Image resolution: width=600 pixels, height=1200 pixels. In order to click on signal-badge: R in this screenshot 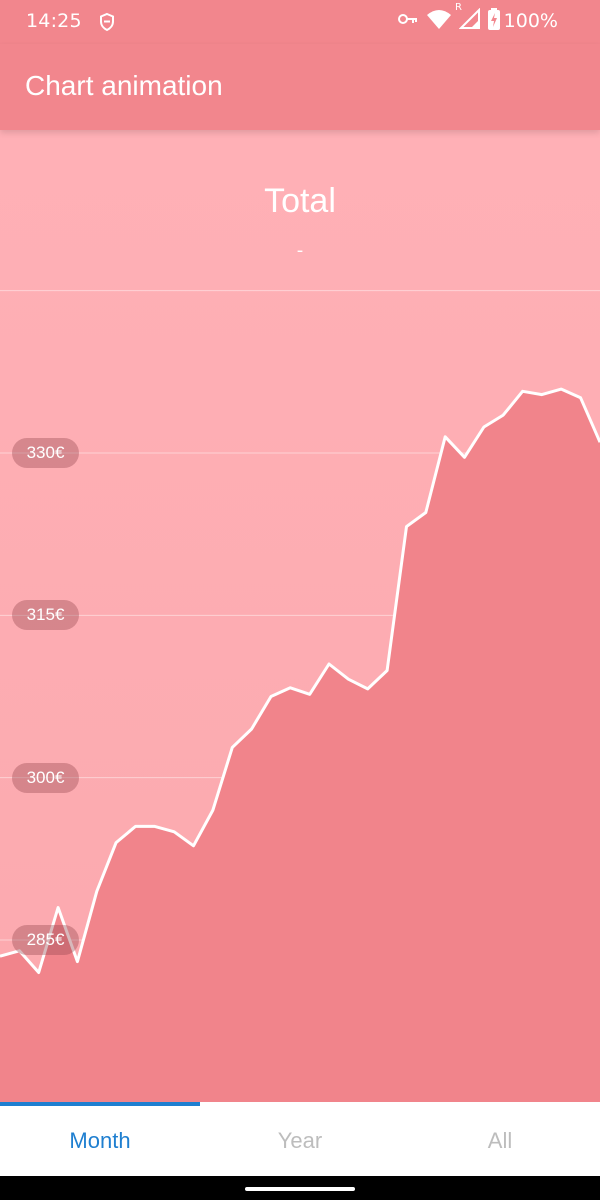, I will do `click(458, 7)`.